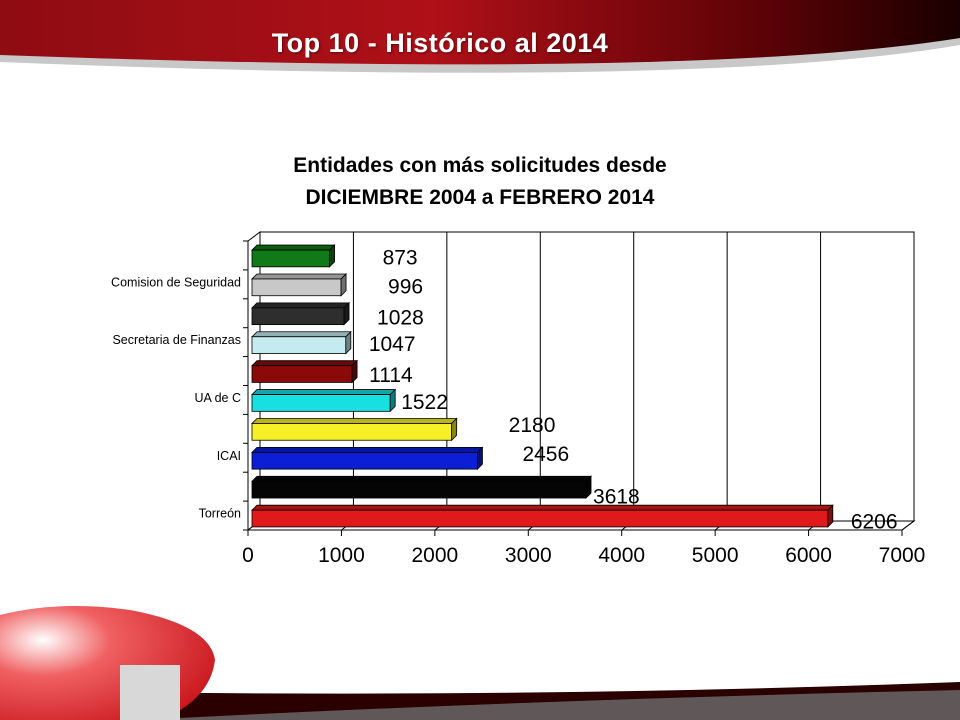  What do you see at coordinates (908, 525) in the screenshot?
I see `floor-gridline` at bounding box center [908, 525].